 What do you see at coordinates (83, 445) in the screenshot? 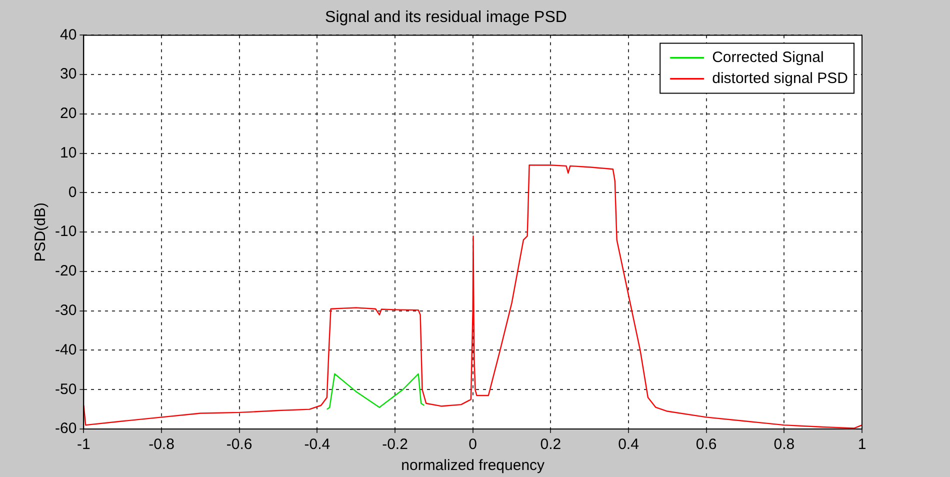
I see `x-tick-label: -1` at bounding box center [83, 445].